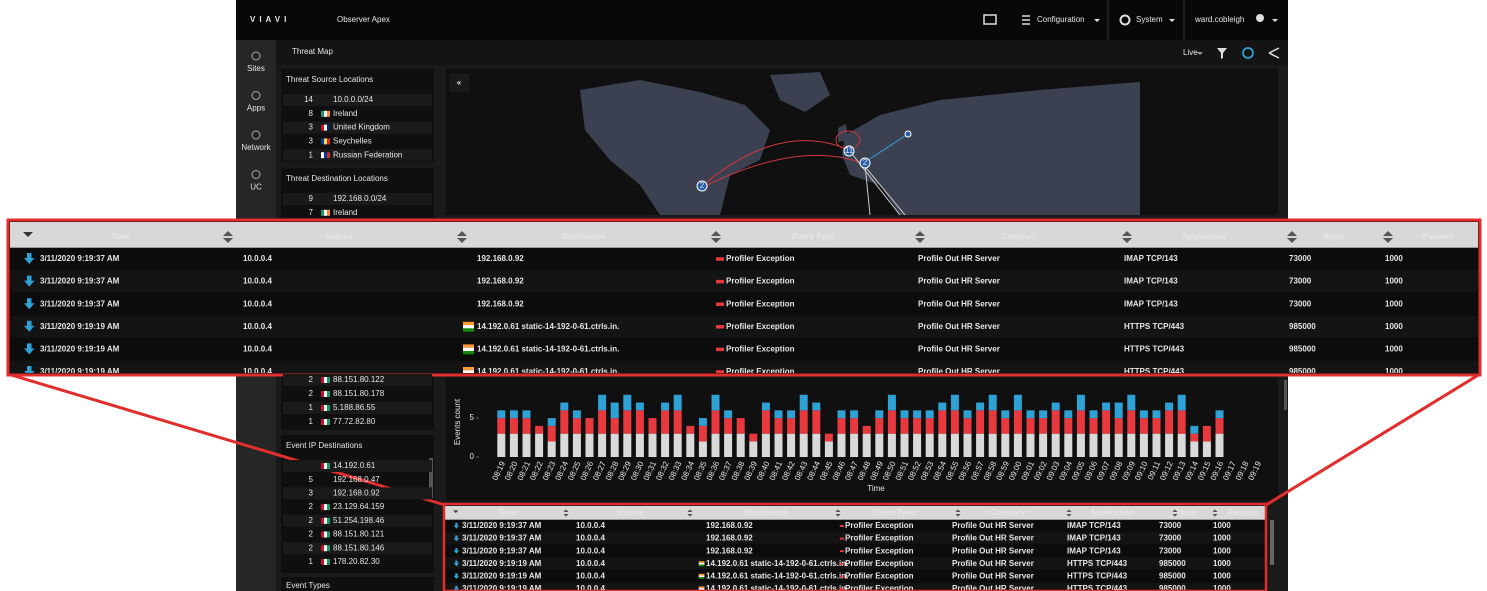 This screenshot has height=591, width=1487. Describe the element at coordinates (1149, 19) in the screenshot. I see `menu-system: System` at that location.